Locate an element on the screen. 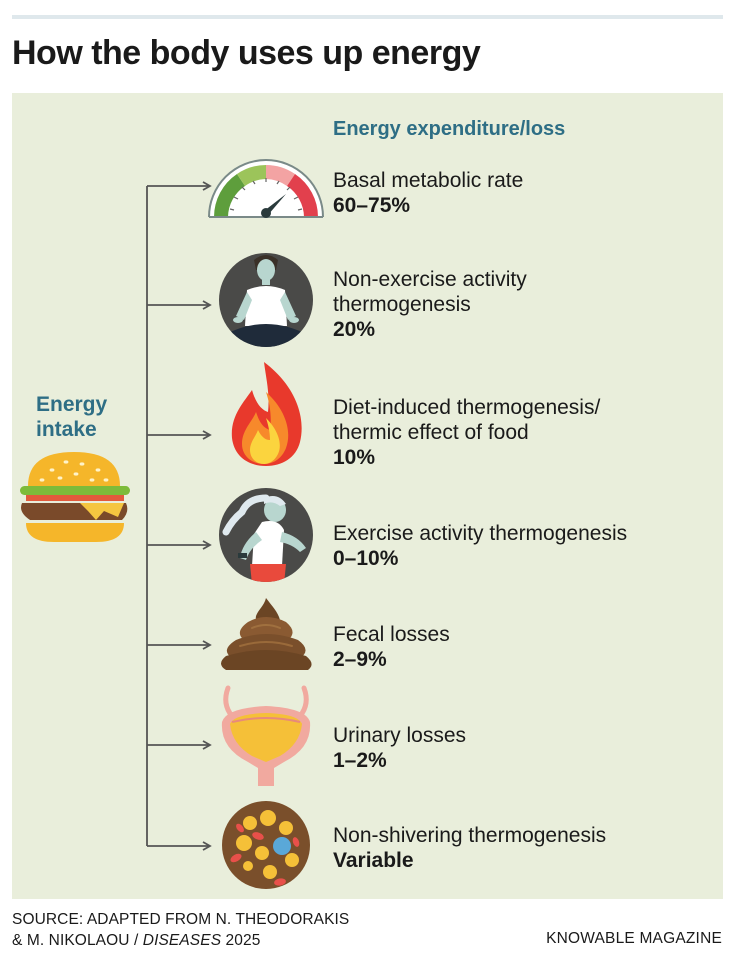  source-year: 2025 is located at coordinates (241, 940).